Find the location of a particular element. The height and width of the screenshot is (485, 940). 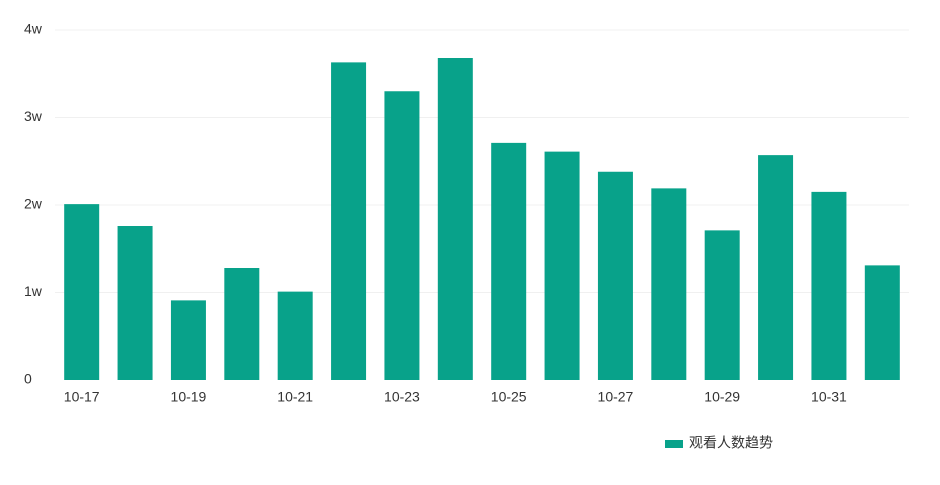

y-tick-label: 4w is located at coordinates (33, 29).